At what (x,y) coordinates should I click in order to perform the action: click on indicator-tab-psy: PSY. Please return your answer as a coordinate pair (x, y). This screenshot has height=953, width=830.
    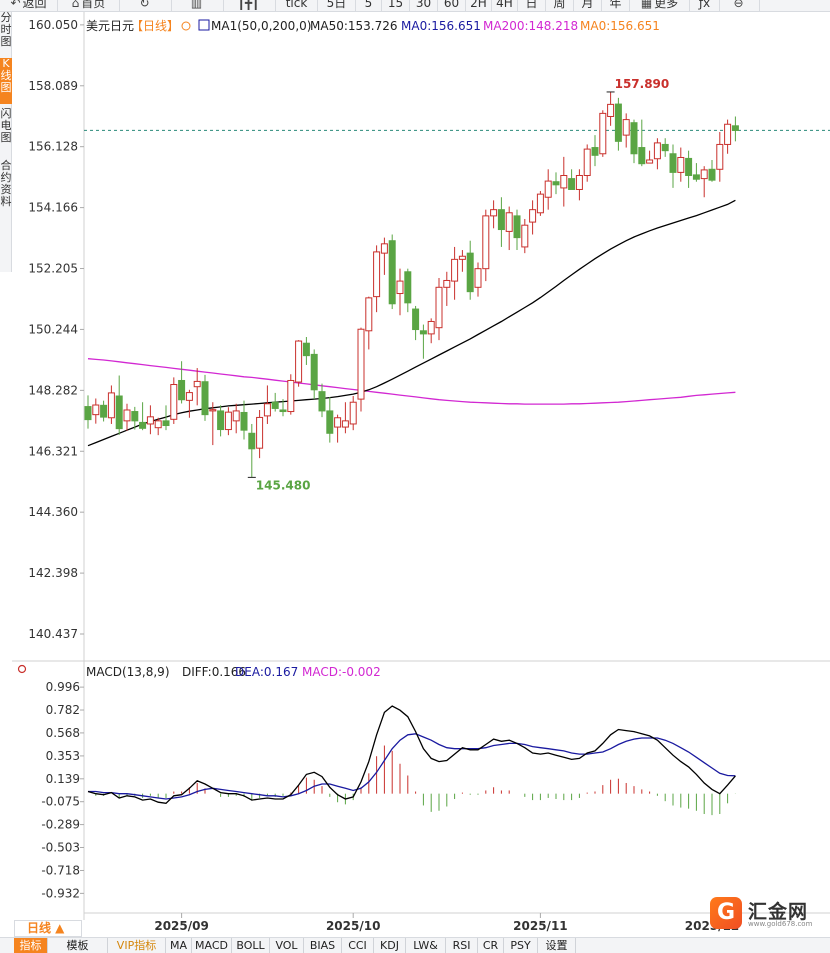
    Looking at the image, I should click on (521, 945).